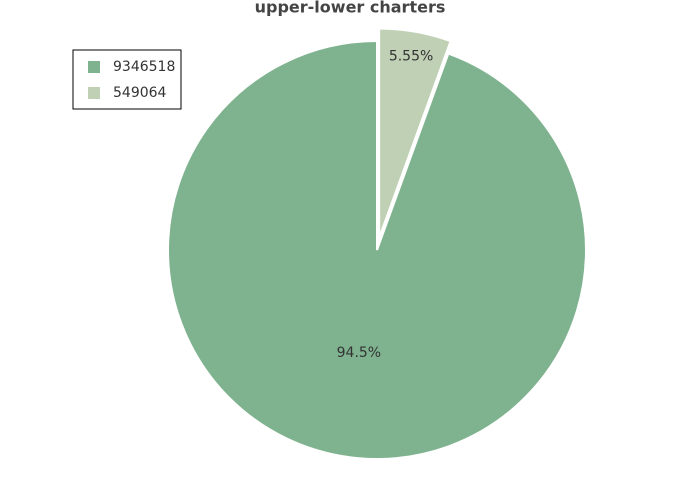  I want to click on legend-box, so click(127, 79).